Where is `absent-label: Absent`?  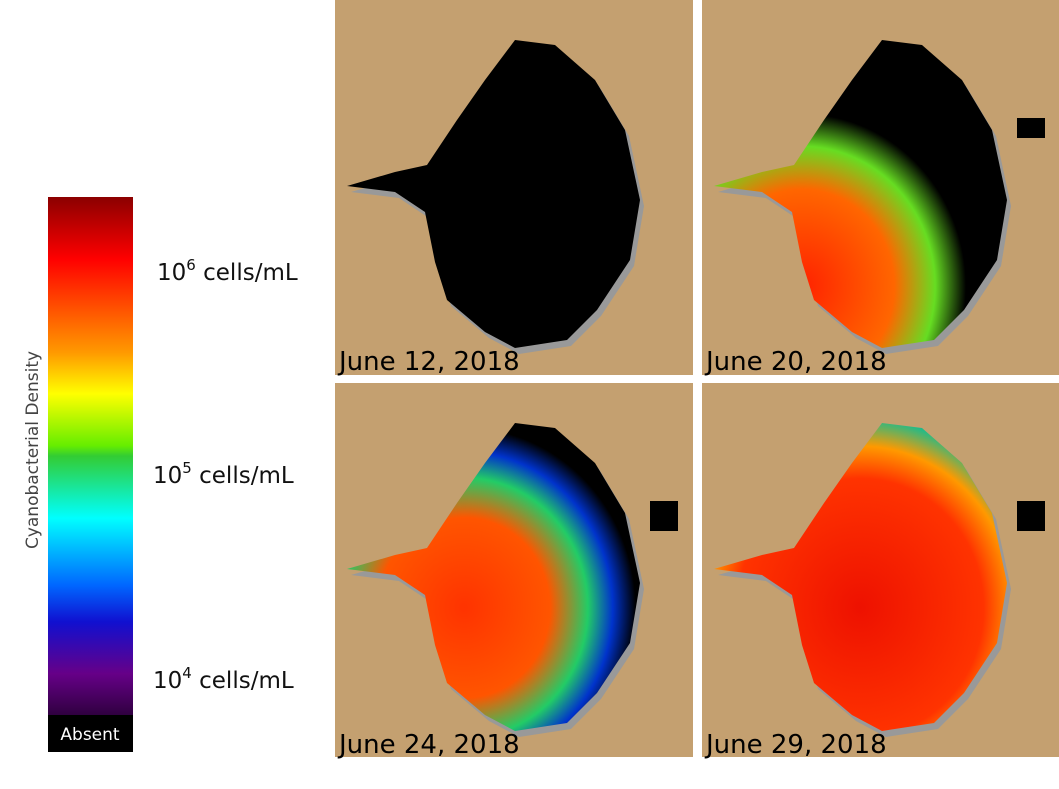 absent-label: Absent is located at coordinates (90, 735).